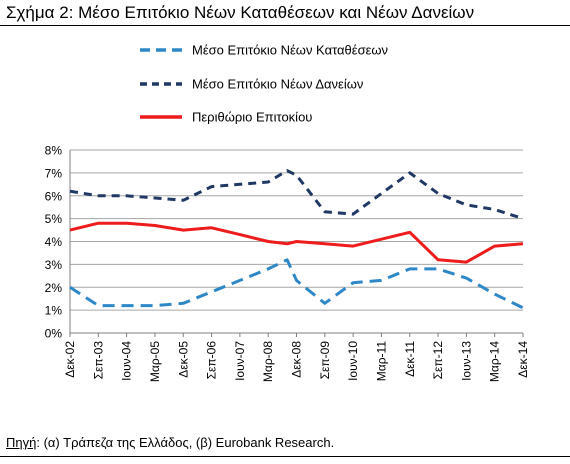  I want to click on x-tick-label: Σεπ-09, so click(325, 360).